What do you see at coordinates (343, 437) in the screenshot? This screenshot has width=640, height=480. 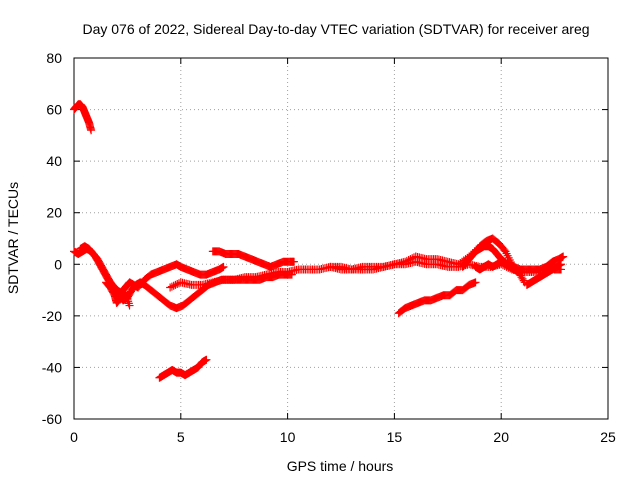 I see `x-tick-labels: 0 5 10 15 20 25` at bounding box center [343, 437].